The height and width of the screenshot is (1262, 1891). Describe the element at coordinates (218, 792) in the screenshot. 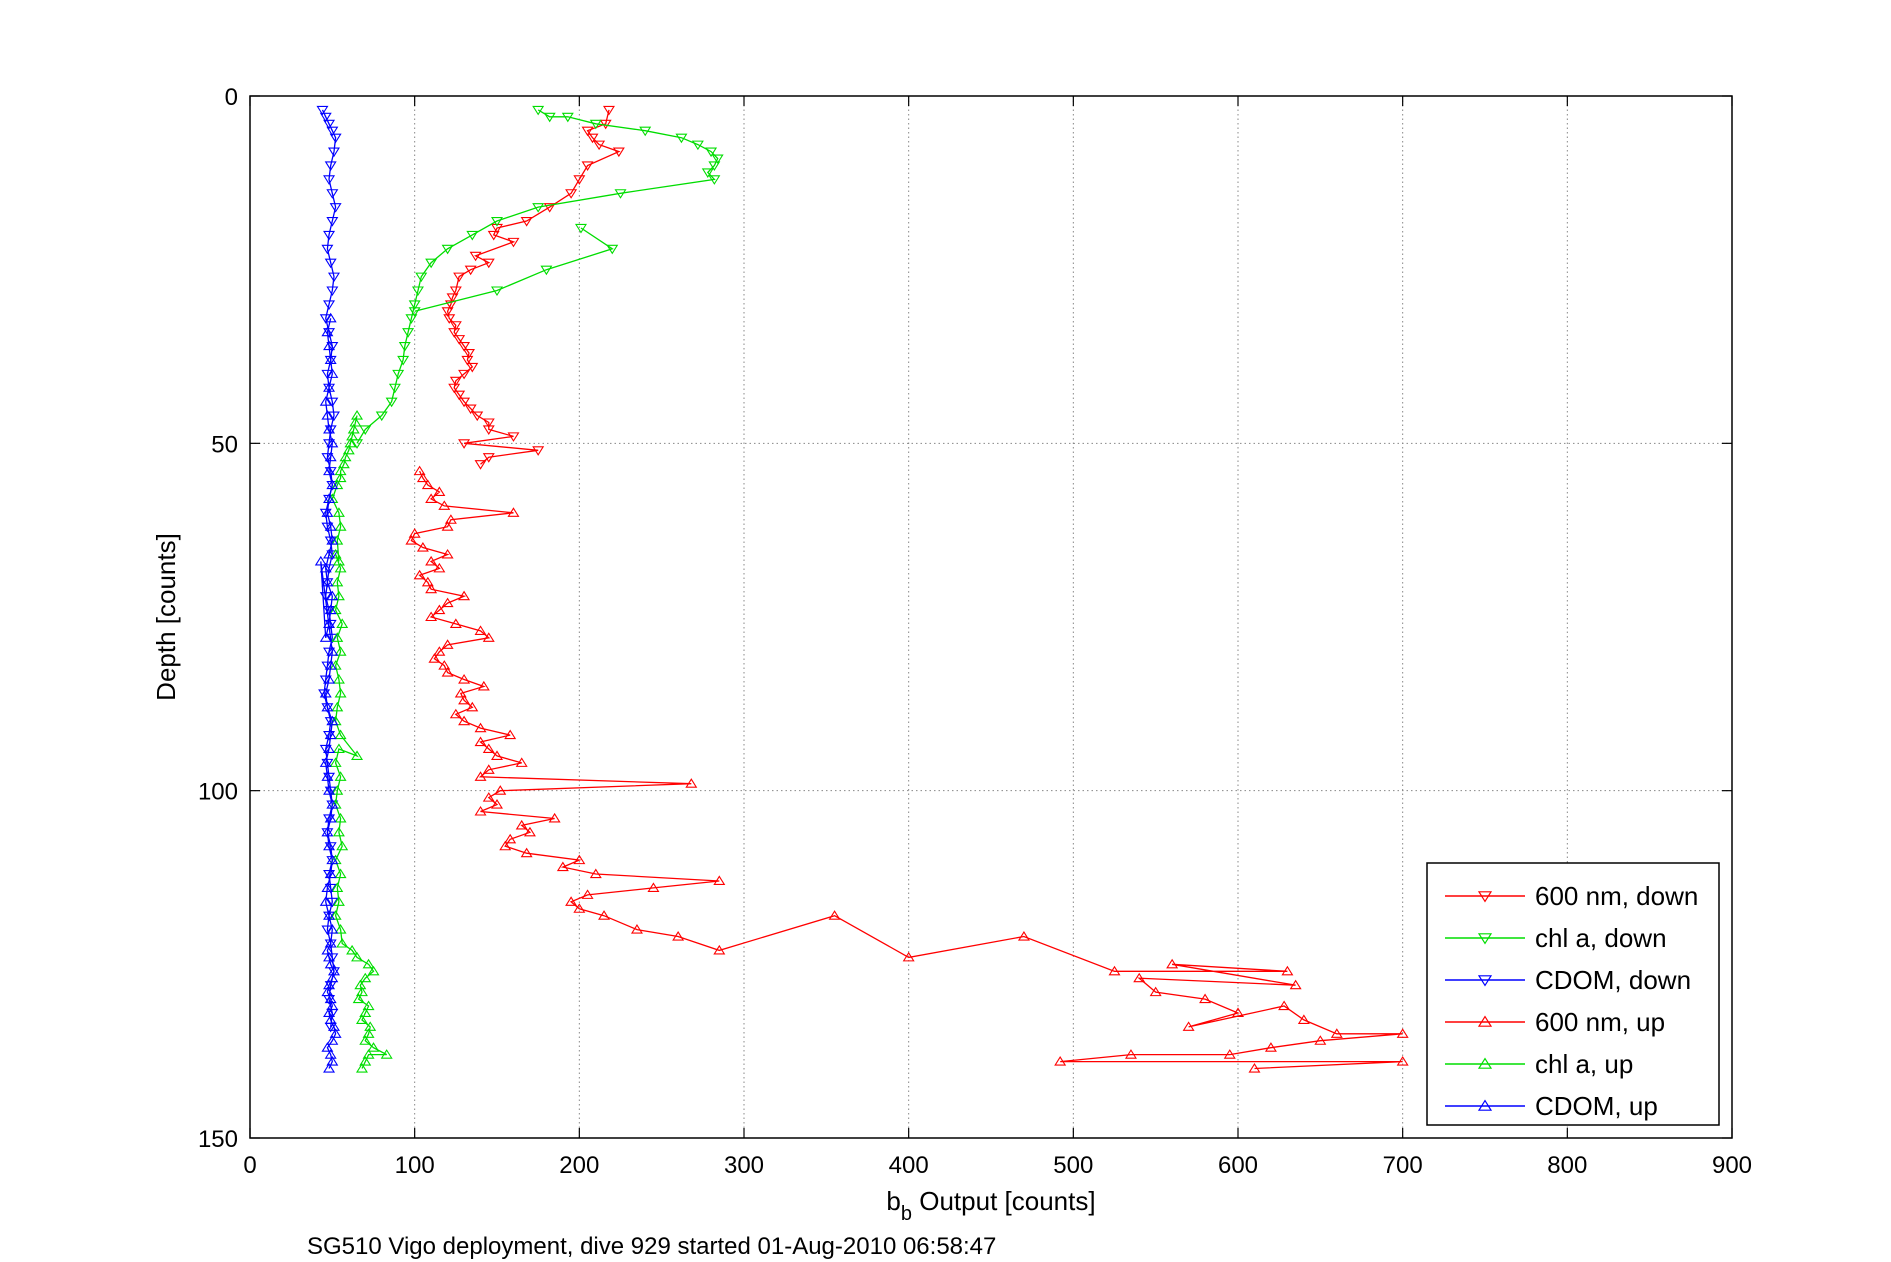

I see `y-tick-label: 100` at that location.